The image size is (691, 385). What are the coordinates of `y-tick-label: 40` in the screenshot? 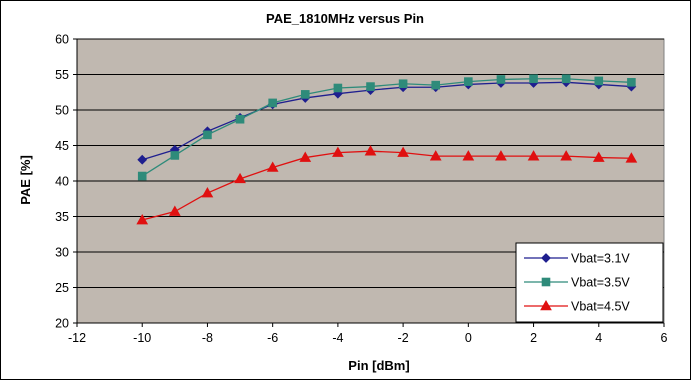 It's located at (62, 182).